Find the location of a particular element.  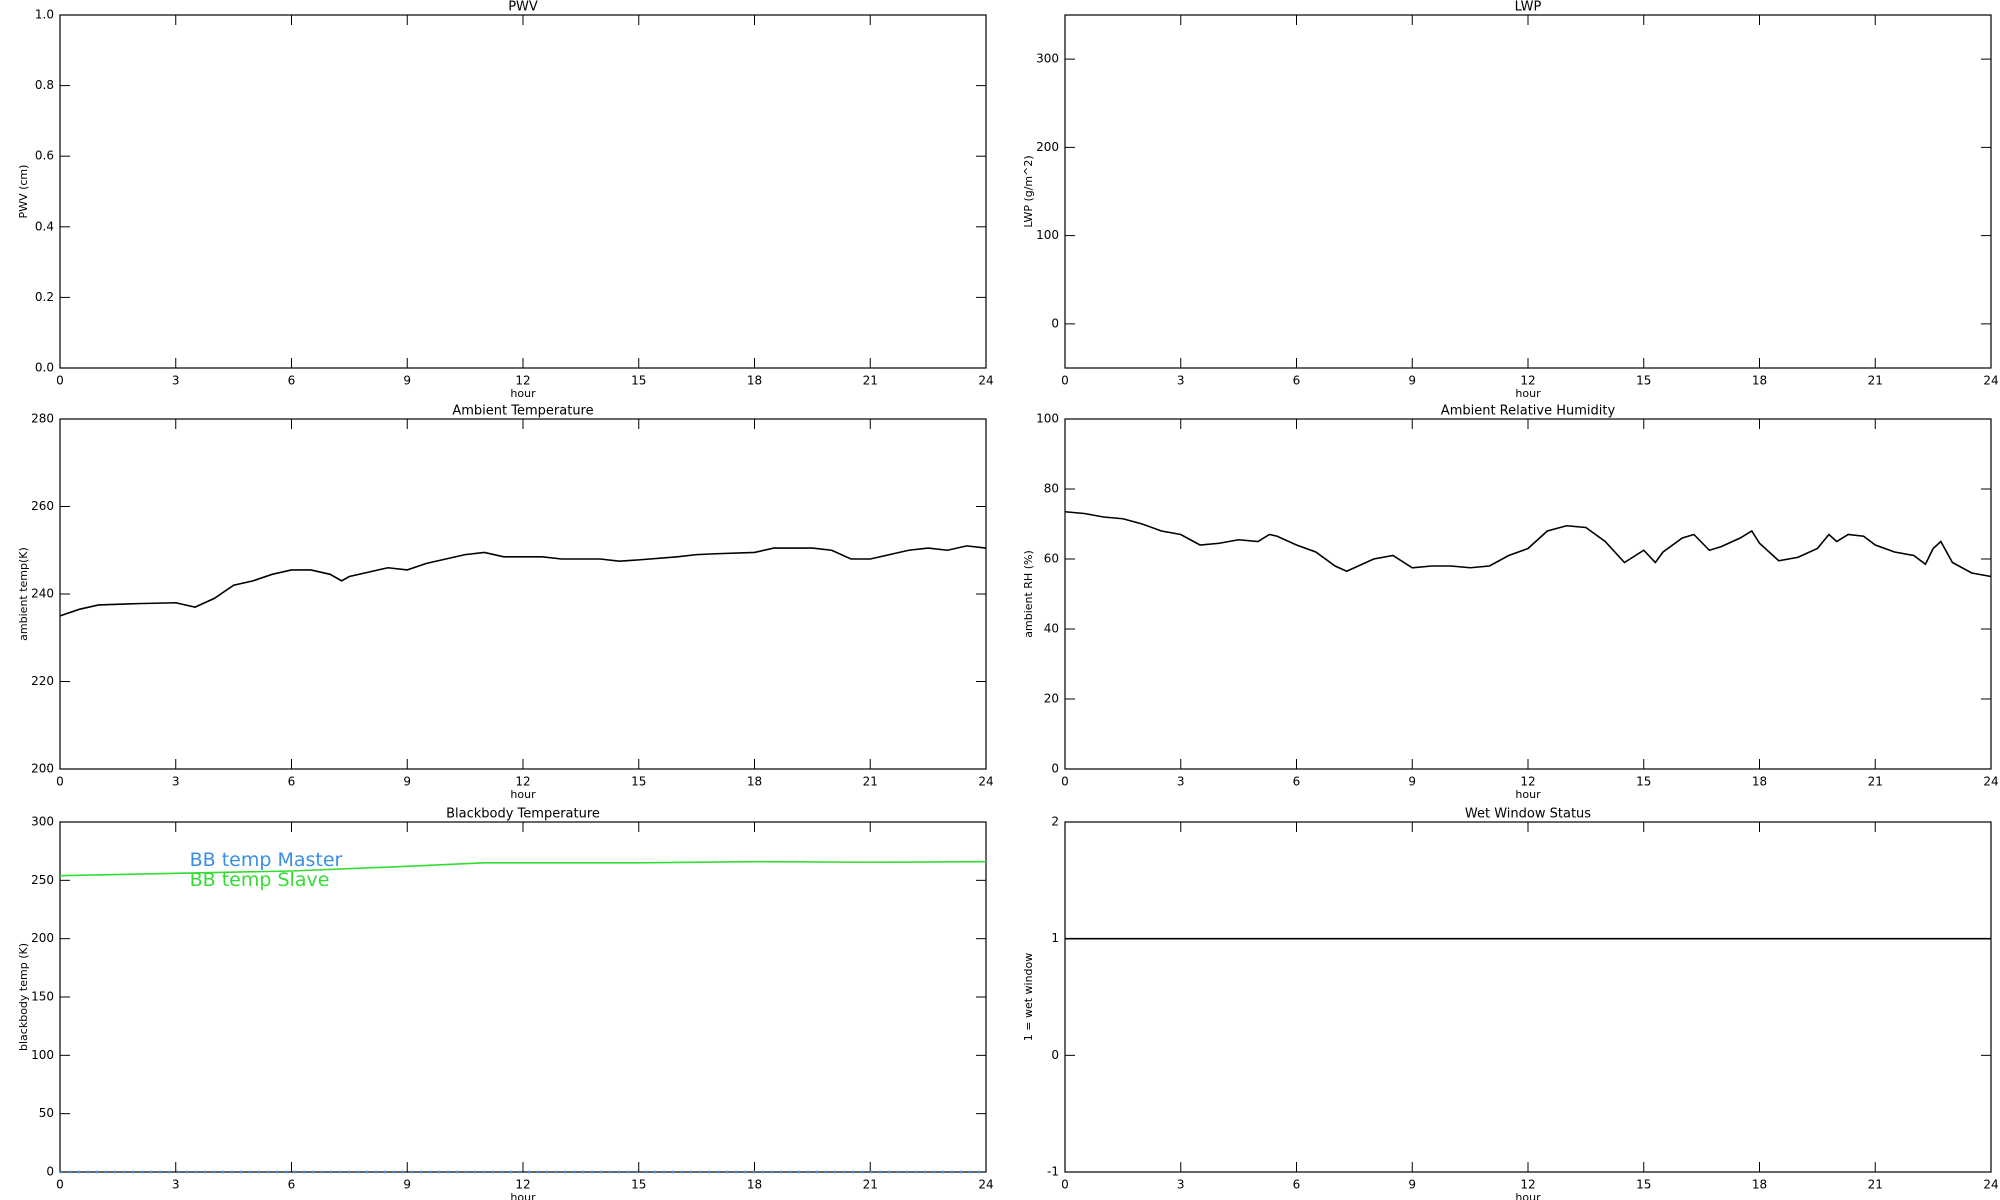

y-tick-label: 60 is located at coordinates (1051, 559).